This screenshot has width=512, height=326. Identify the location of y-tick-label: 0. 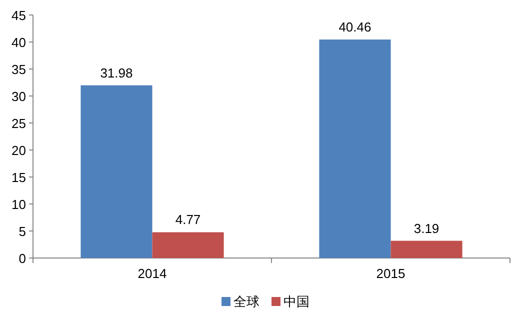
(22, 258).